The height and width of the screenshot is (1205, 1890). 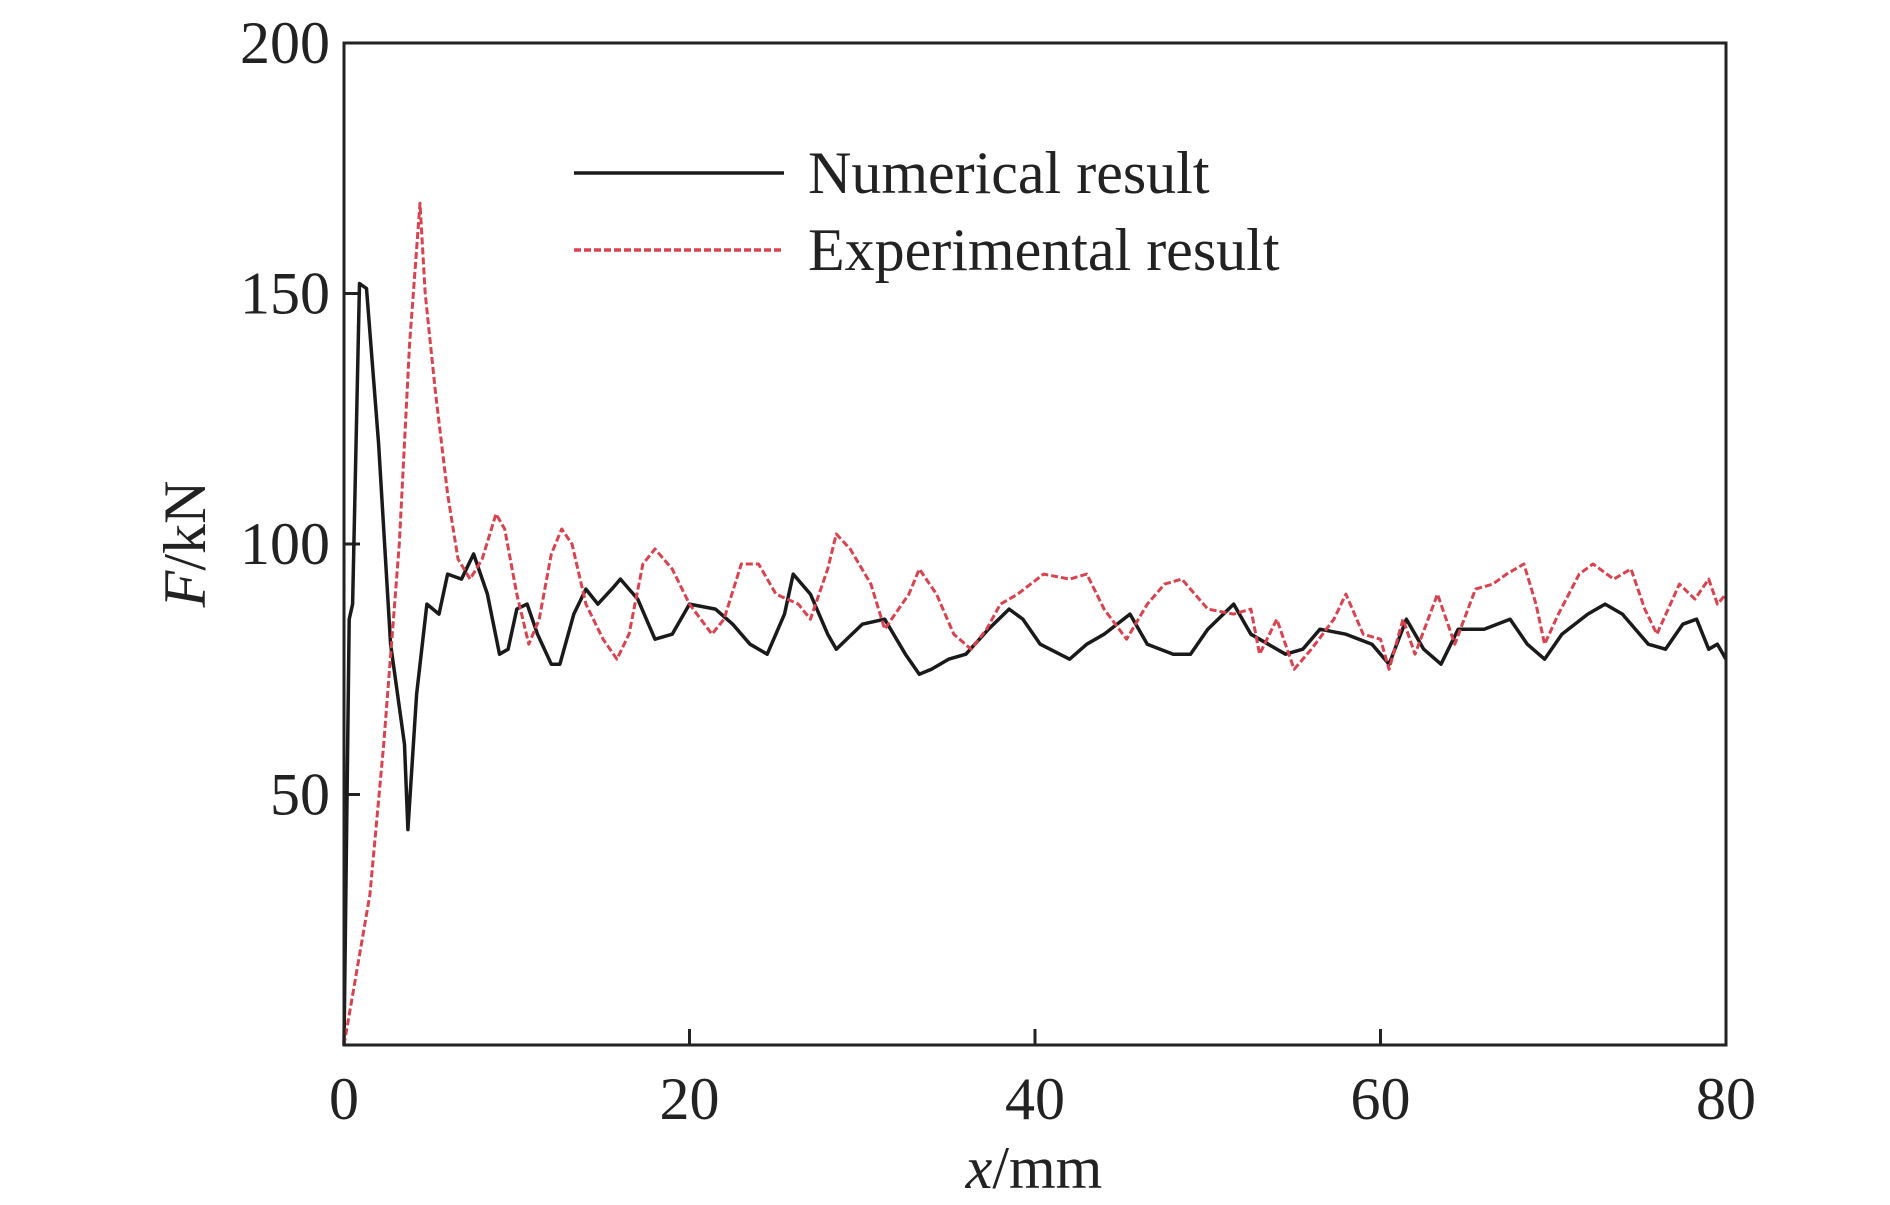 I want to click on x-axis-label: x/mm, so click(x=1034, y=1168).